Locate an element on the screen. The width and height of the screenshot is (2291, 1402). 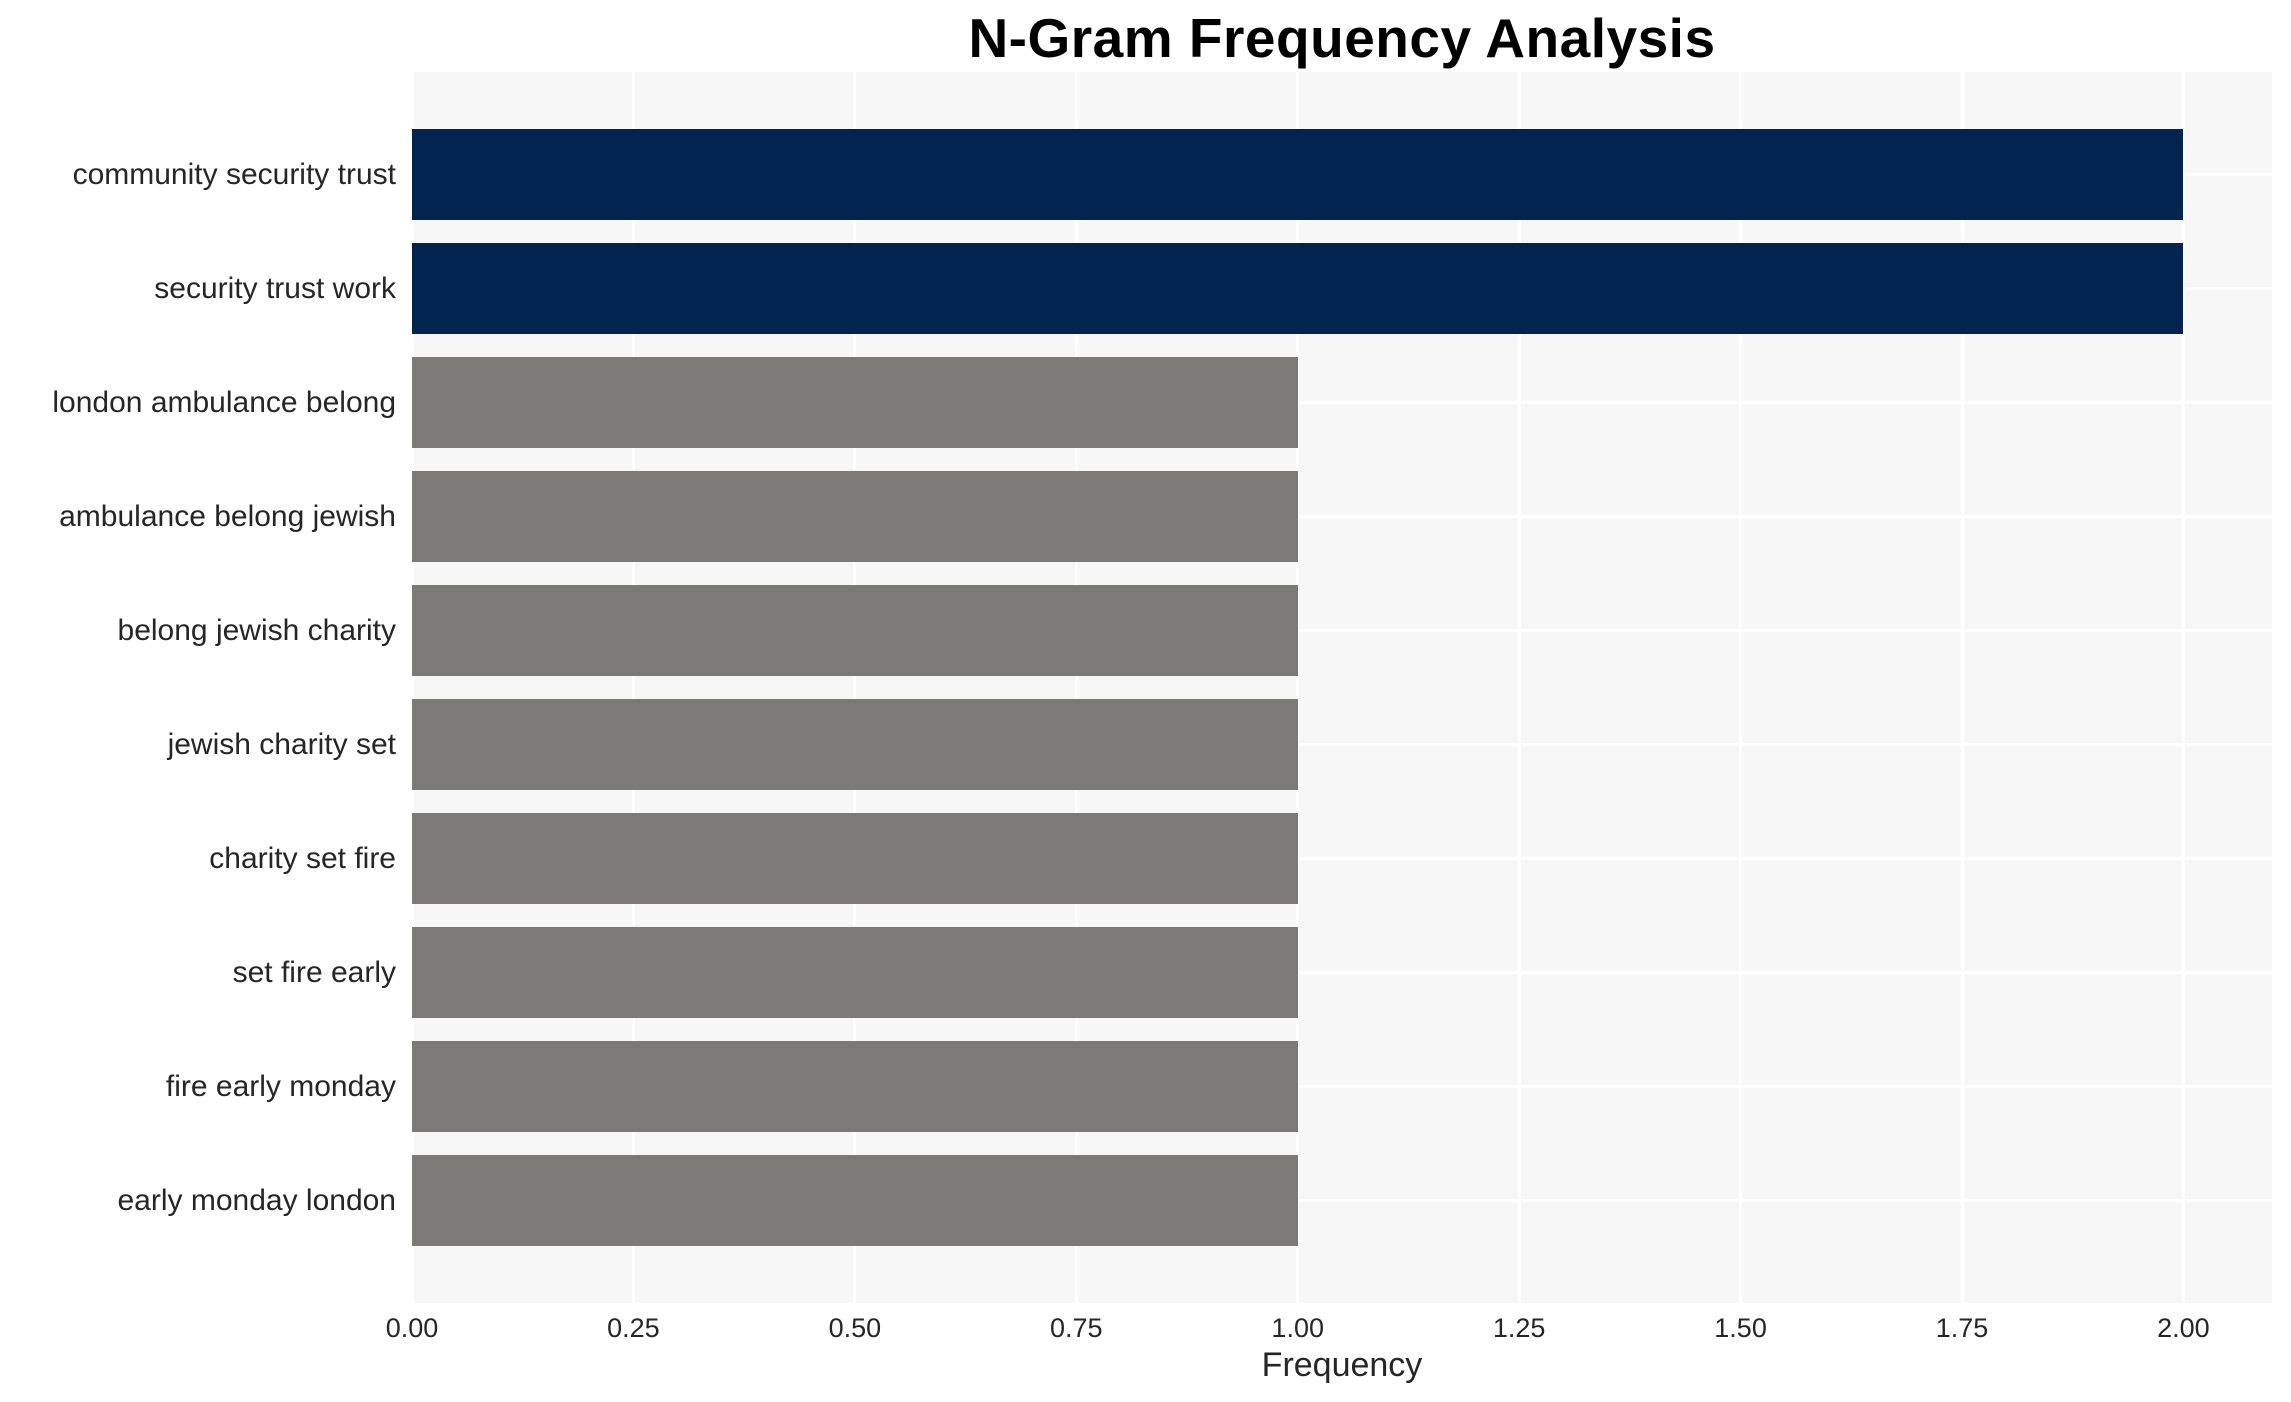
y-axis-label: jewish charity set is located at coordinates (281, 744).